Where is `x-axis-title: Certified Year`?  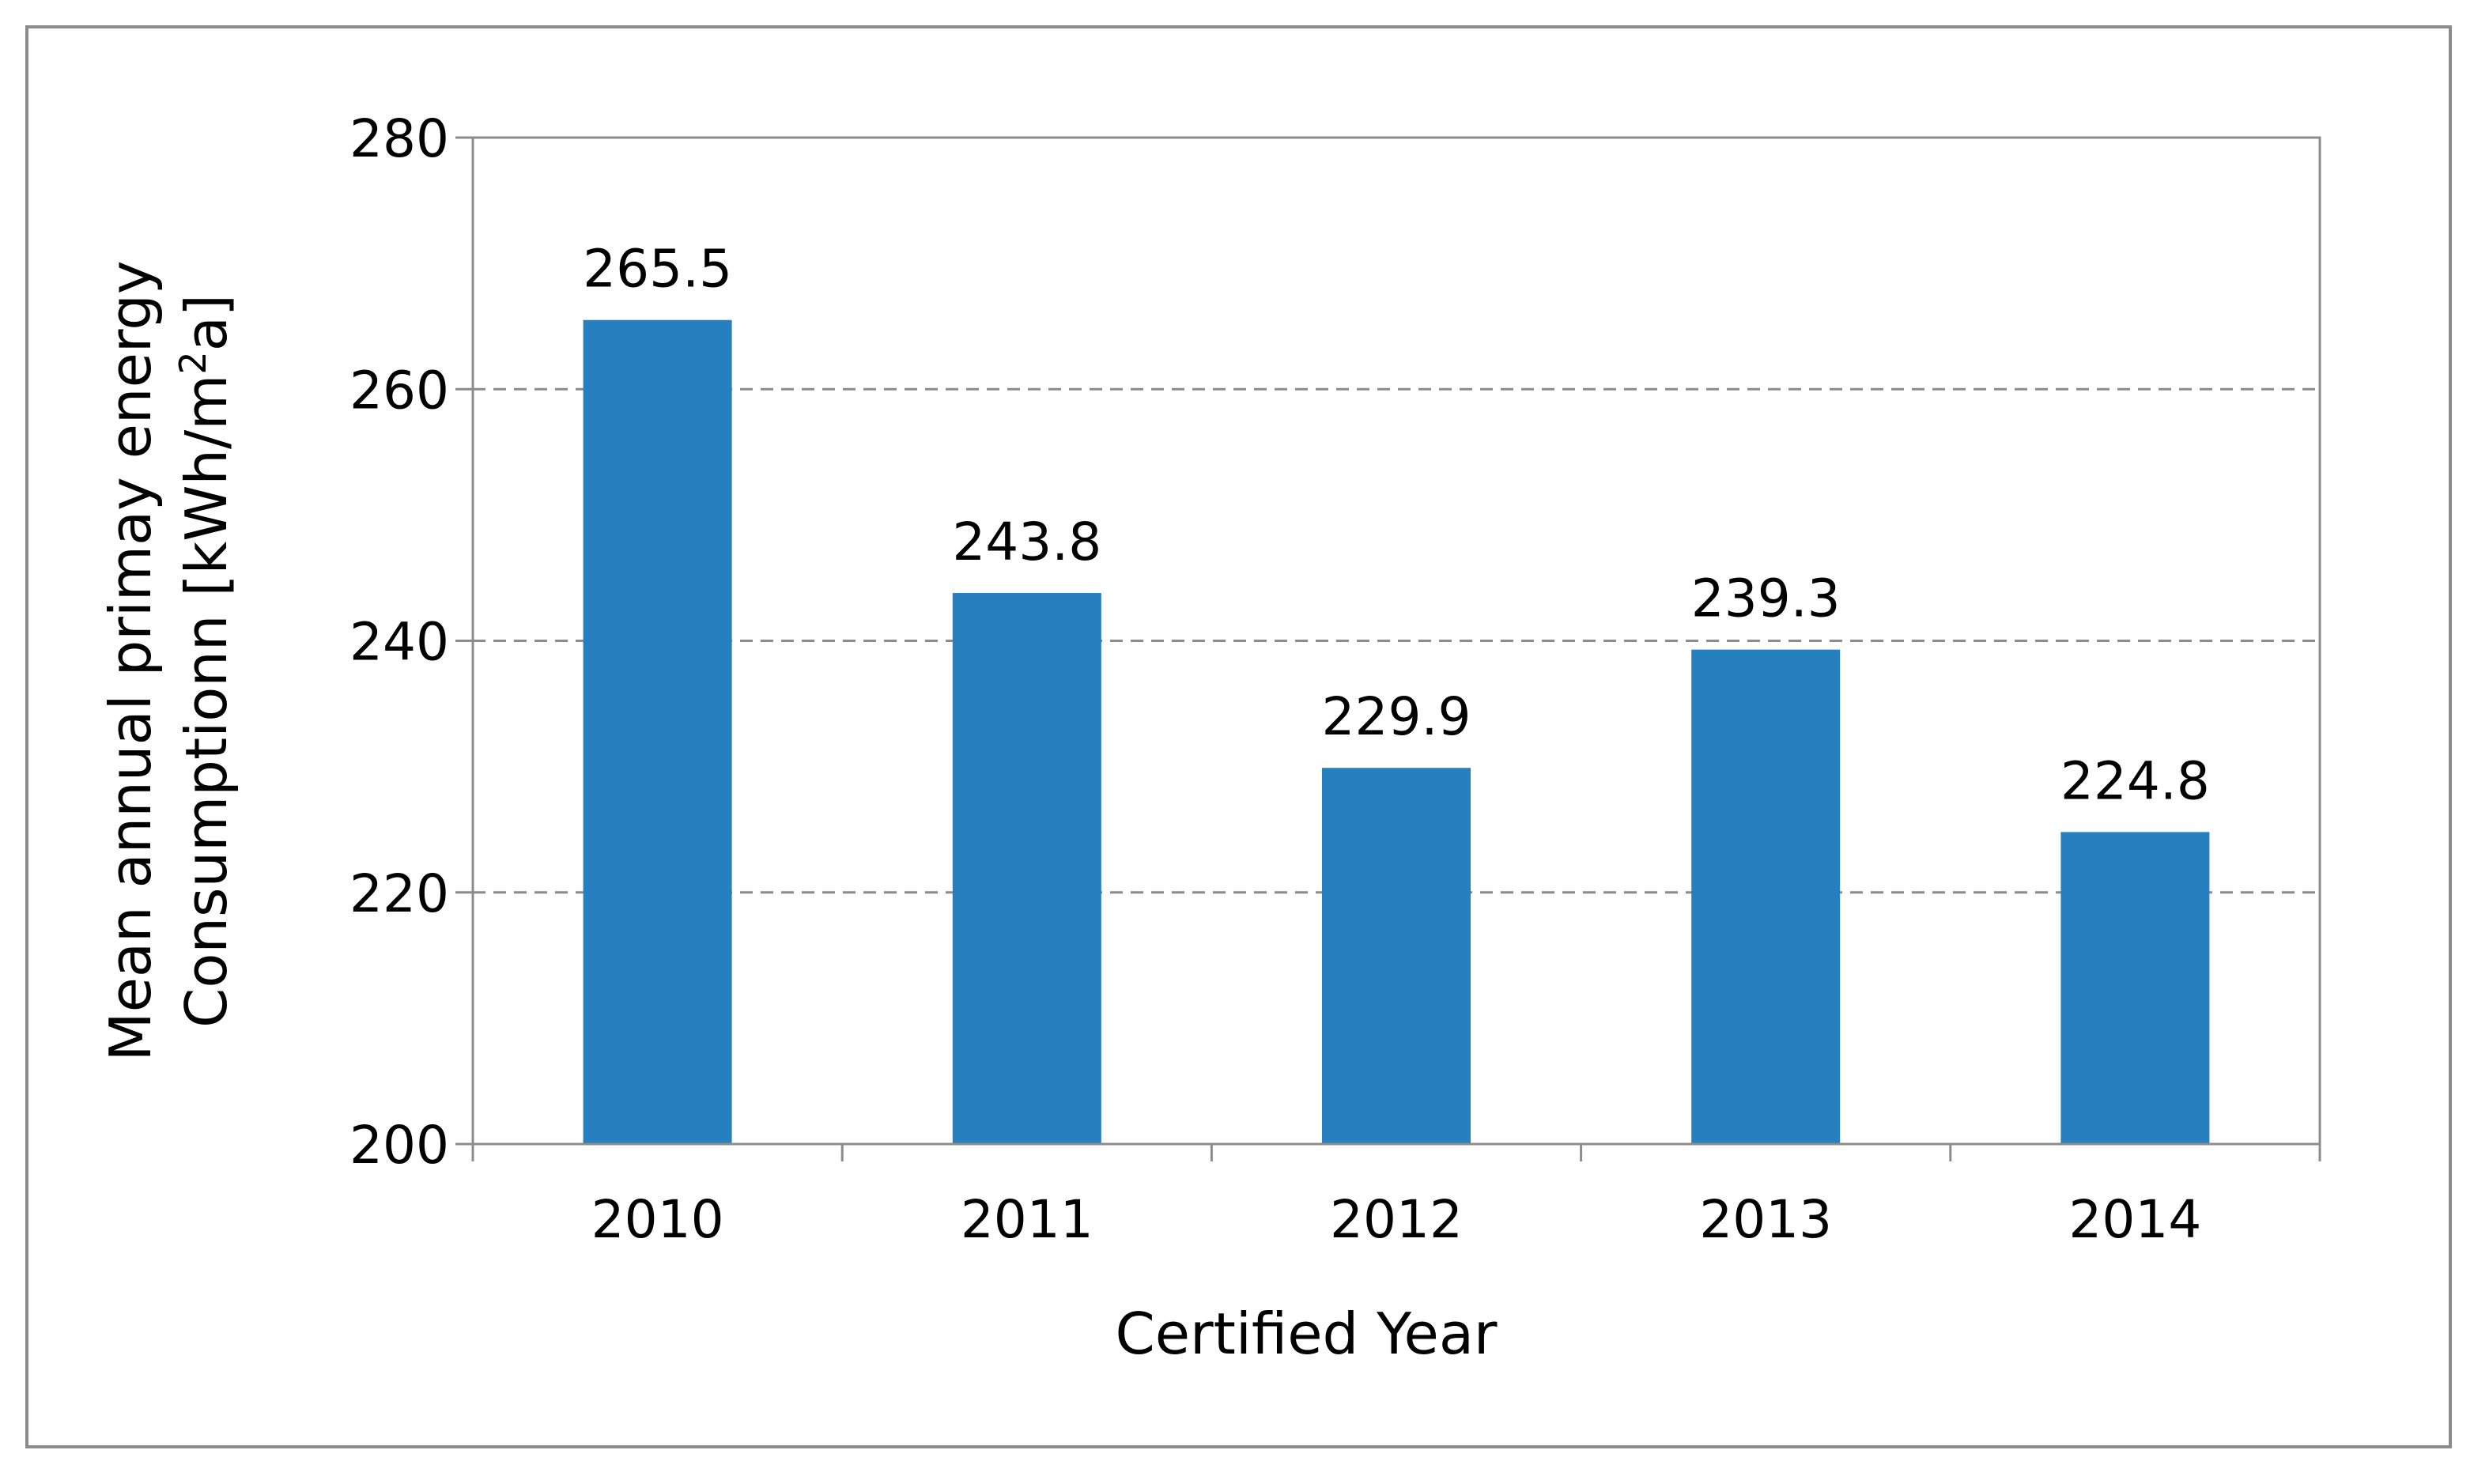 x-axis-title: Certified Year is located at coordinates (1306, 1334).